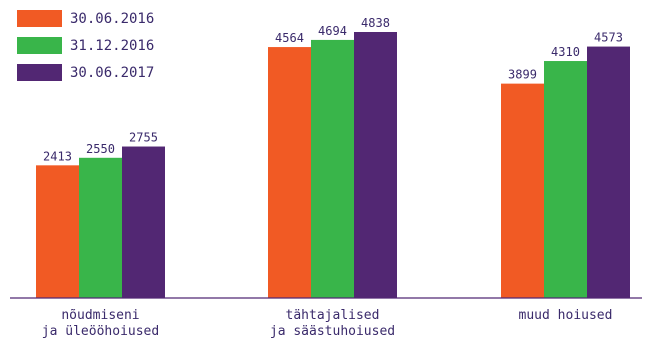 Image resolution: width=652 pixels, height=341 pixels. What do you see at coordinates (332, 331) in the screenshot?
I see `category-label: ja säästuhoiused` at bounding box center [332, 331].